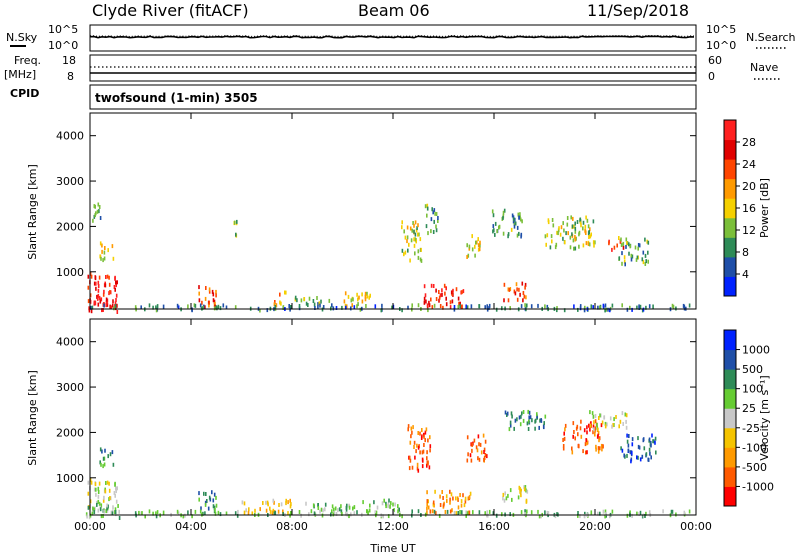 The width and height of the screenshot is (800, 554). Describe the element at coordinates (595, 526) in the screenshot. I see `velocity-xtick-label: 20:00` at that location.